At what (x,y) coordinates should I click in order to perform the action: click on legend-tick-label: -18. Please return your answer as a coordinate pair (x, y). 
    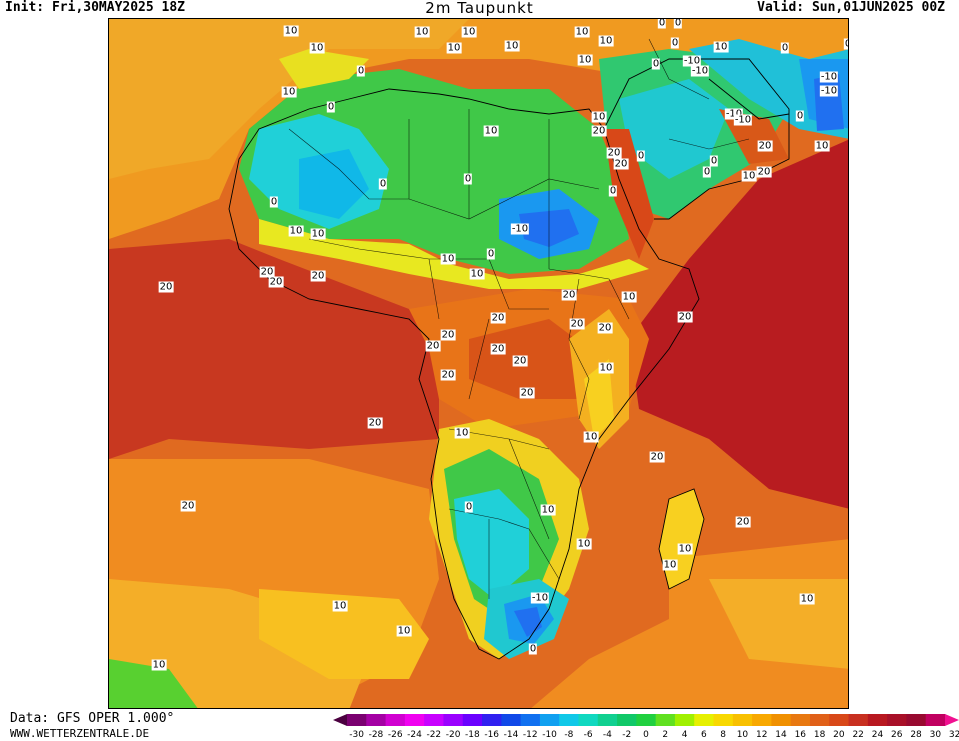
    Looking at the image, I should click on (472, 735).